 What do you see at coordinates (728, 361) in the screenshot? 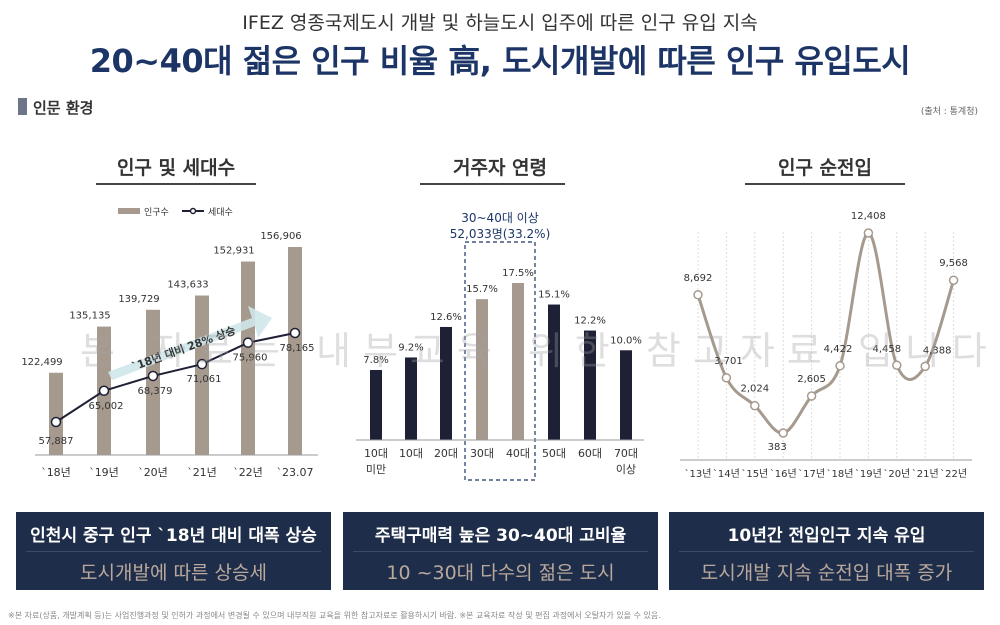
I see `migration-value-label: 3,701` at bounding box center [728, 361].